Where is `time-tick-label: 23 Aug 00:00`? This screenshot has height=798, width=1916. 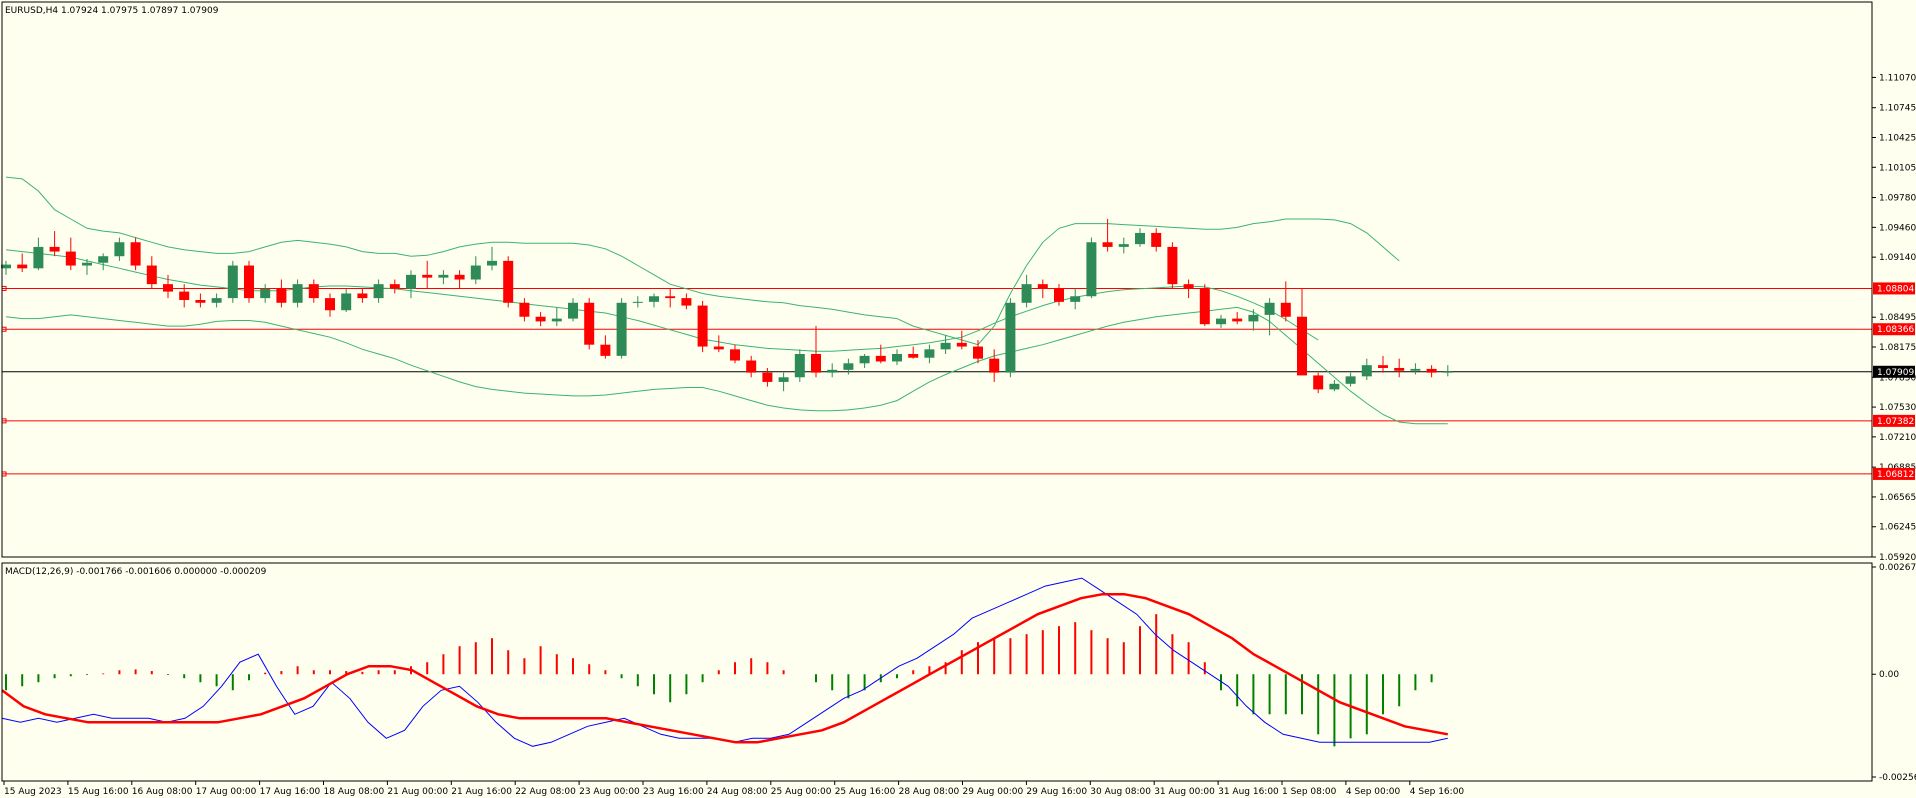
time-tick-label: 23 Aug 00:00 is located at coordinates (609, 792).